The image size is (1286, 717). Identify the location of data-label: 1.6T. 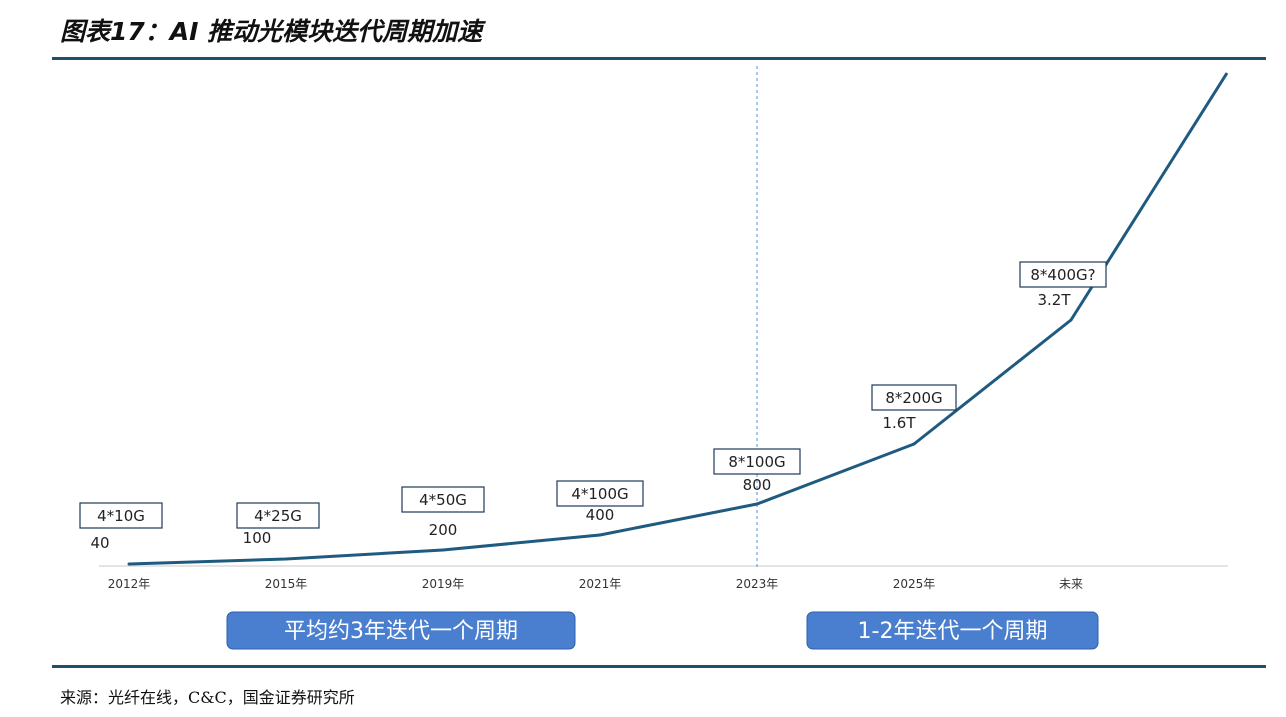
(899, 423).